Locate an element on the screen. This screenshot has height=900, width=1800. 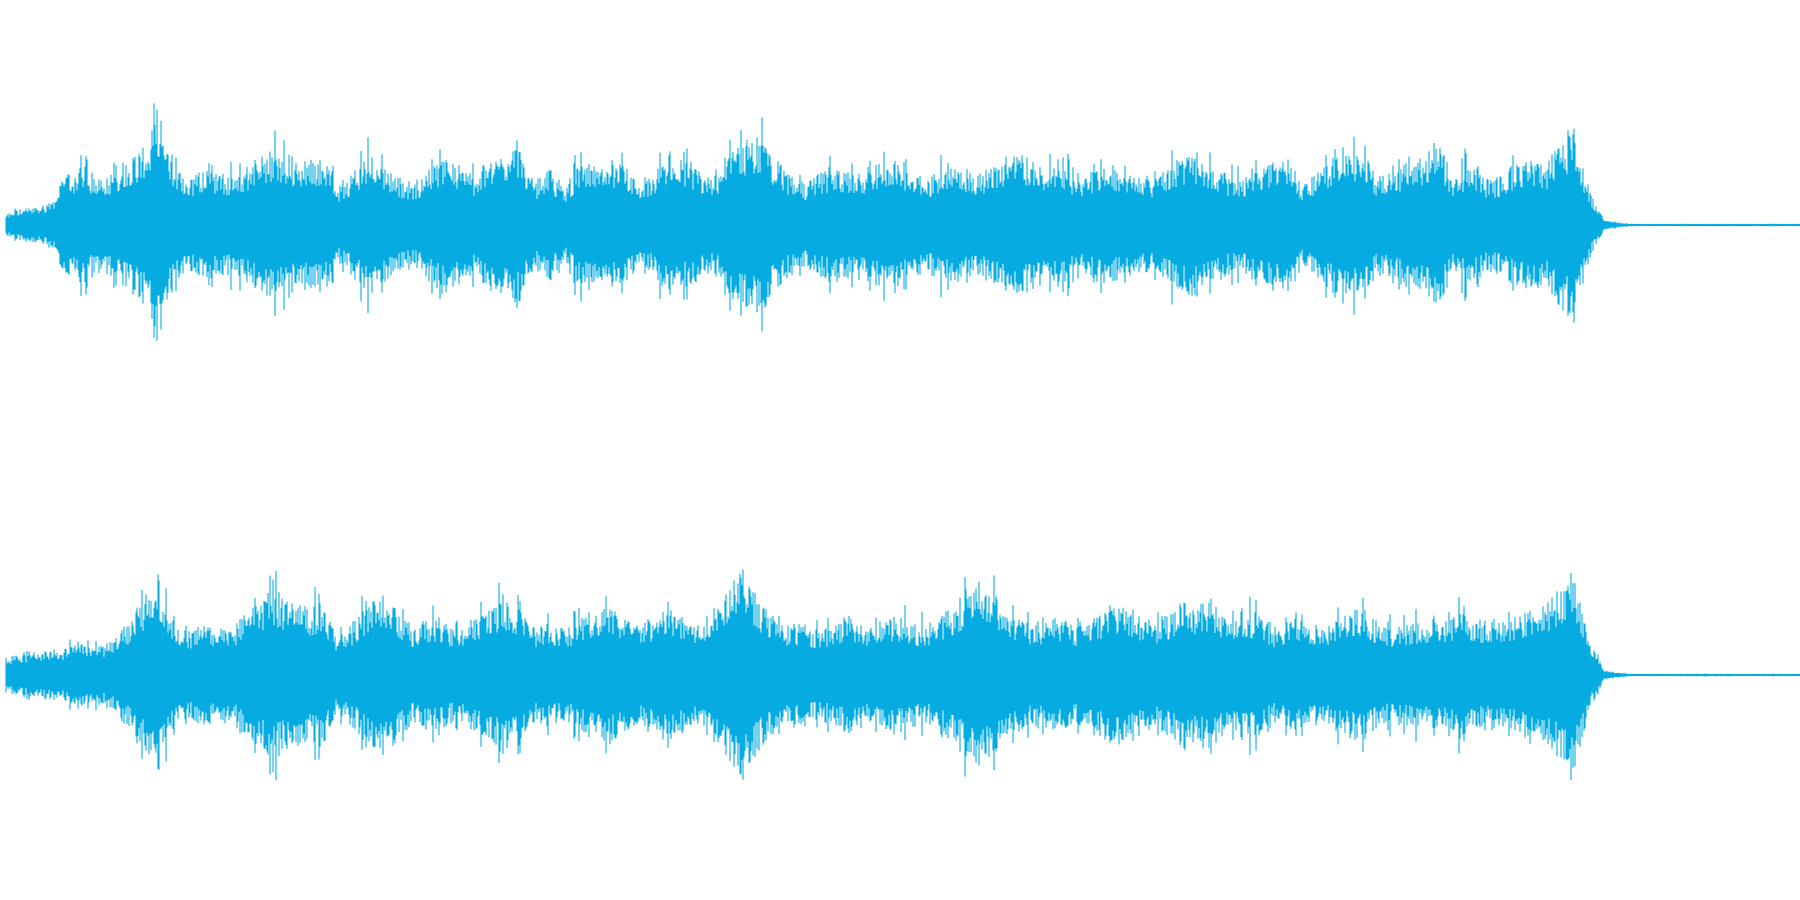
waveform-body-right is located at coordinates (903, 675).